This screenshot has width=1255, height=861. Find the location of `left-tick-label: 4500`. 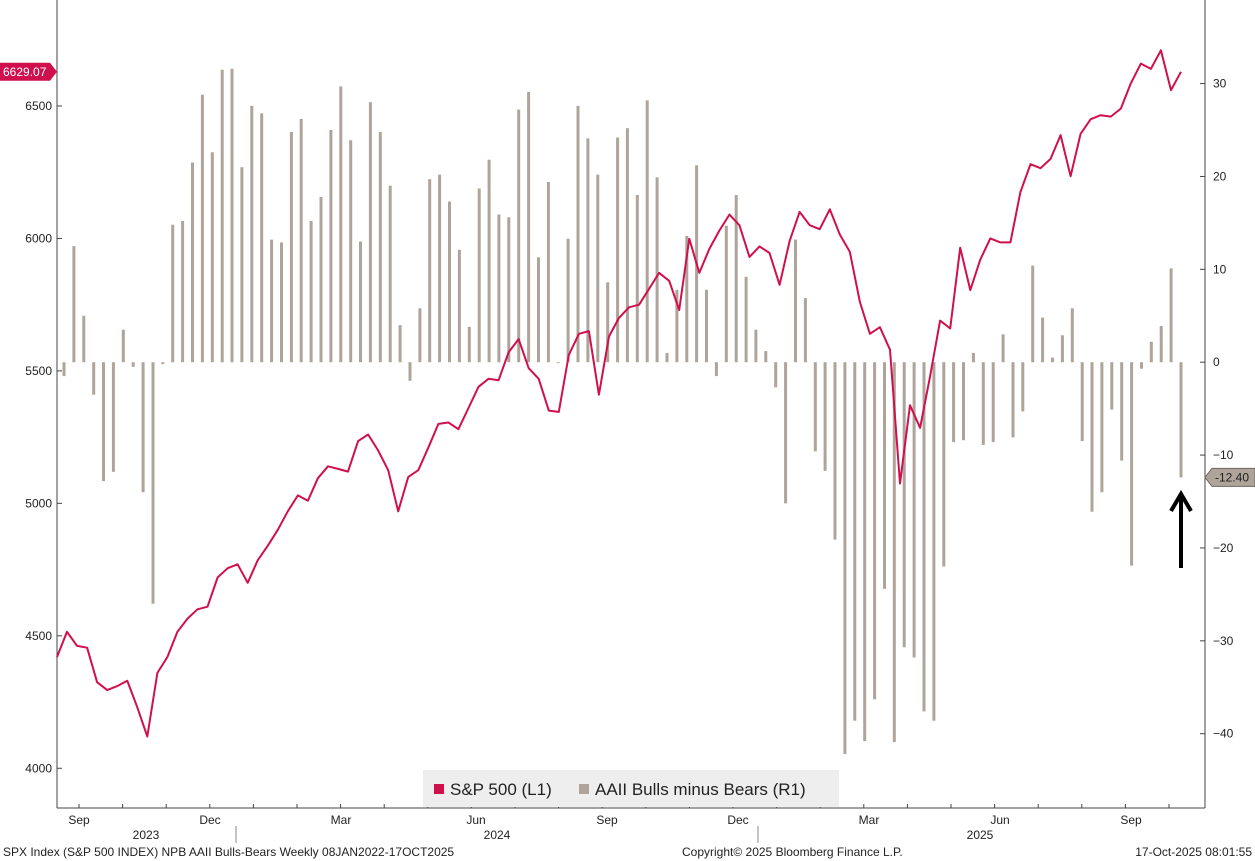

left-tick-label: 4500 is located at coordinates (38, 636).